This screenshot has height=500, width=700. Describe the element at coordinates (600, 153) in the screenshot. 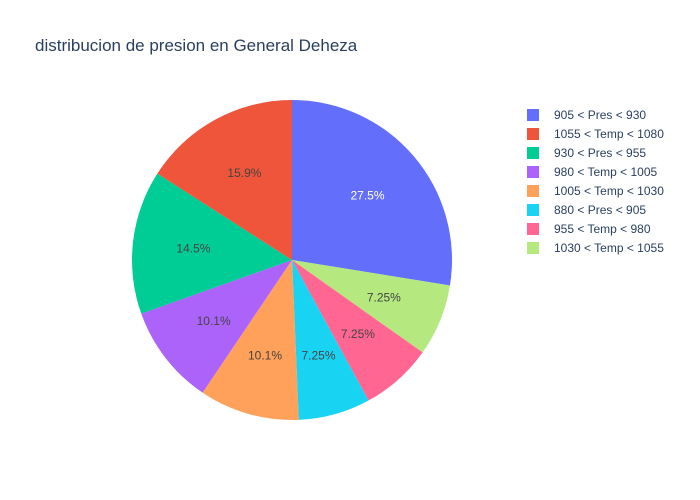

I see `legend-label: 930 < Pres < 955` at that location.